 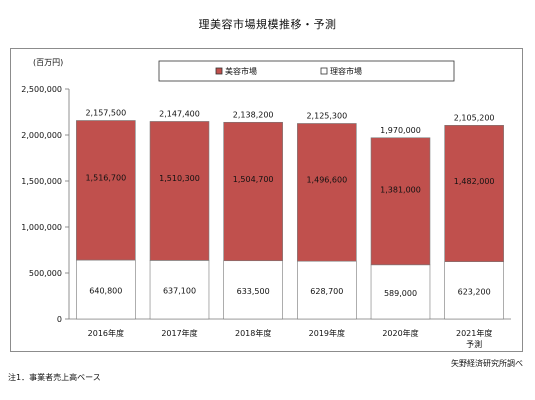 What do you see at coordinates (48, 62) in the screenshot?
I see `y-unit-label: (百万円)` at bounding box center [48, 62].